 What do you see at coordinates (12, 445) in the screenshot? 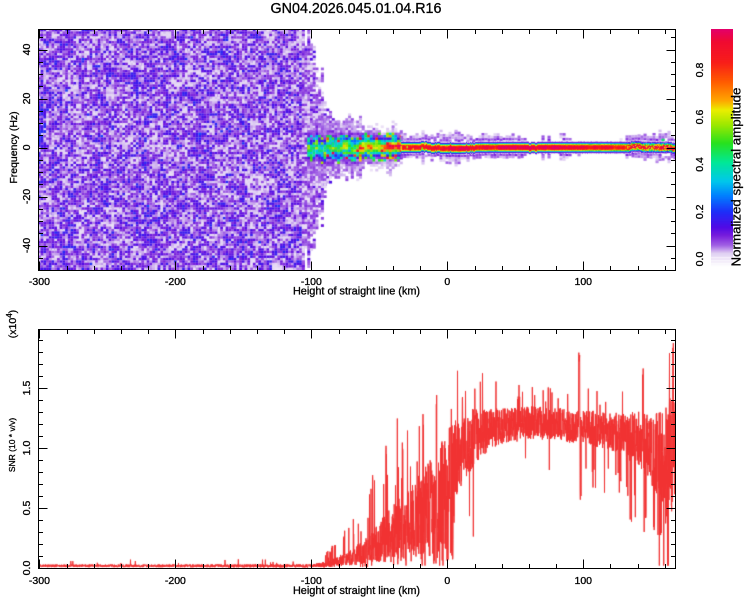
I see `svg-text: SNR (10 * v/v)` at bounding box center [12, 445].